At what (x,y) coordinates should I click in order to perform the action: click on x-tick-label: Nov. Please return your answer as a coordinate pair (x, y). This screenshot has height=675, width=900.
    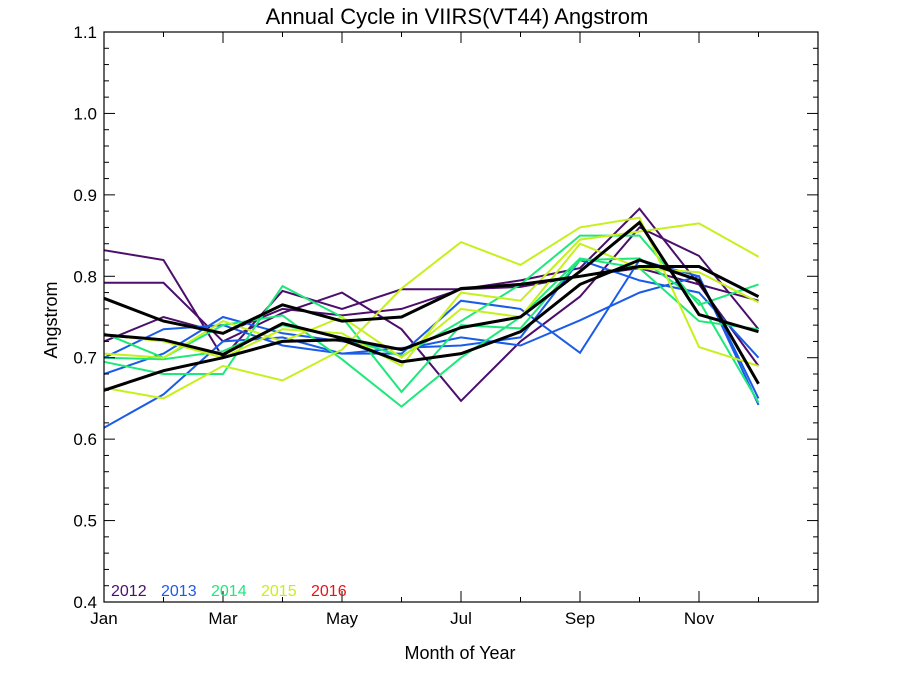
    Looking at the image, I should click on (699, 618).